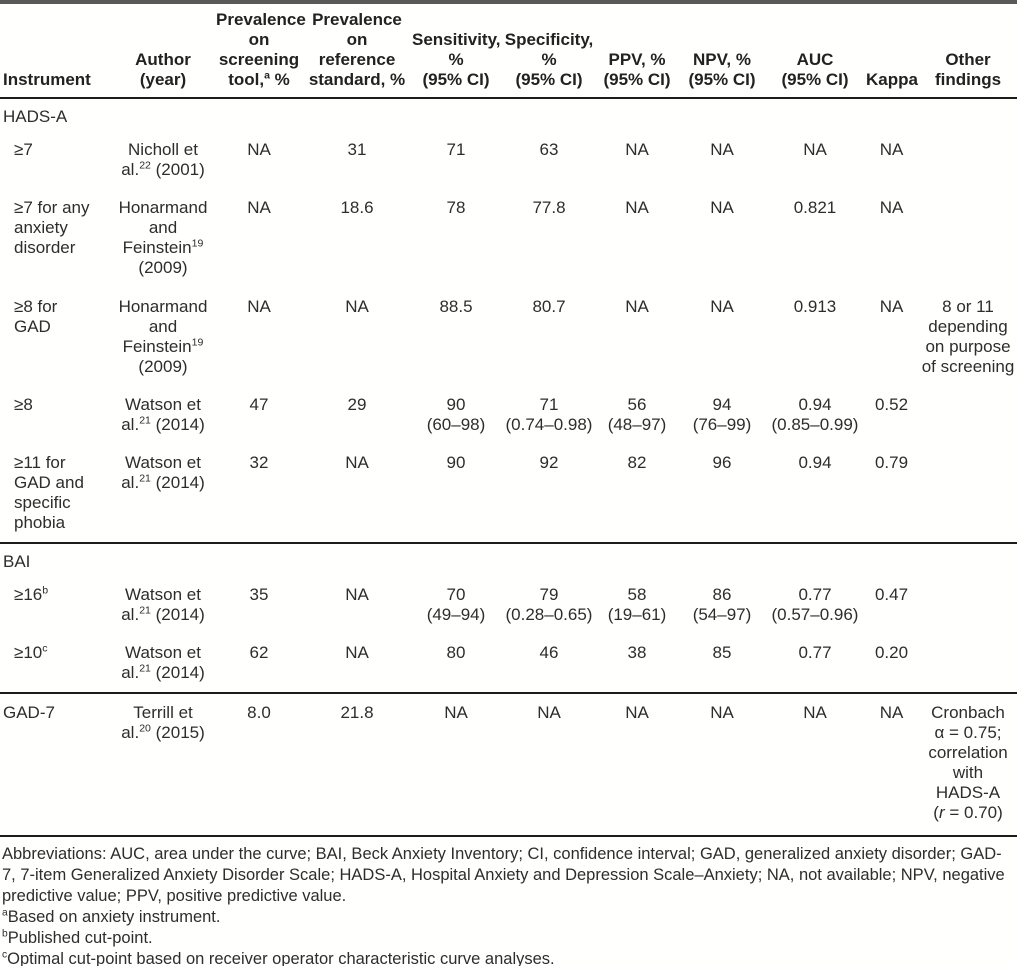 This screenshot has width=1017, height=966. Describe the element at coordinates (549, 762) in the screenshot. I see `cell-spec: NA` at that location.